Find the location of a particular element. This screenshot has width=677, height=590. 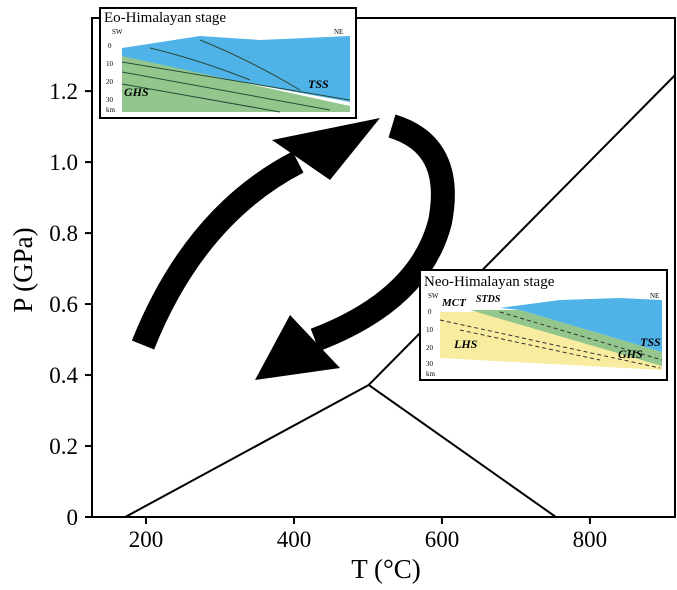

y-tick-label: 0.4 is located at coordinates (63, 375).